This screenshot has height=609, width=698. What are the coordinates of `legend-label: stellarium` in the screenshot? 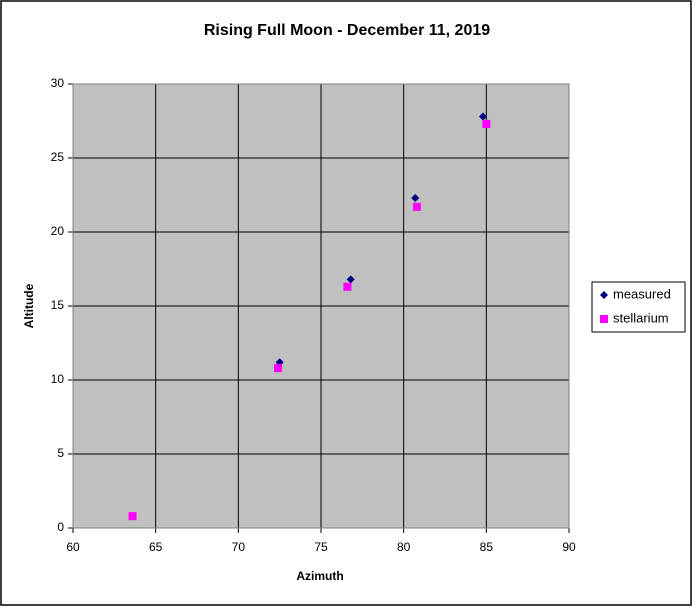 It's located at (641, 317).